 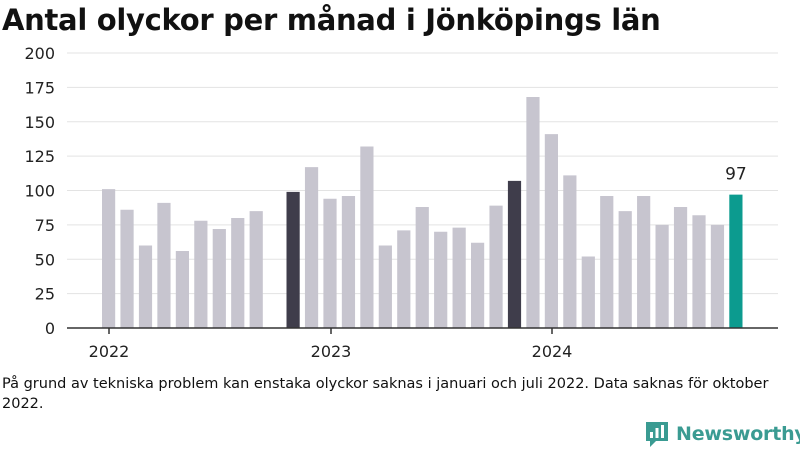 What do you see at coordinates (39, 156) in the screenshot?
I see `y-tick-label: 125` at bounding box center [39, 156].